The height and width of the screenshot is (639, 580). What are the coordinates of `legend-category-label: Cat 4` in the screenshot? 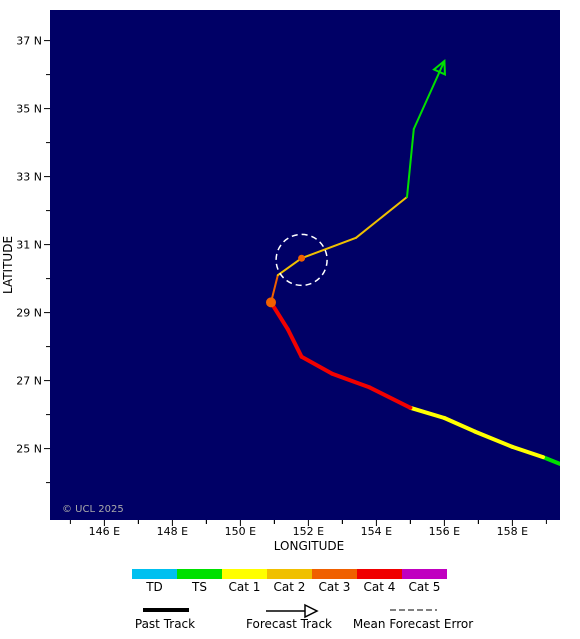 It's located at (380, 587).